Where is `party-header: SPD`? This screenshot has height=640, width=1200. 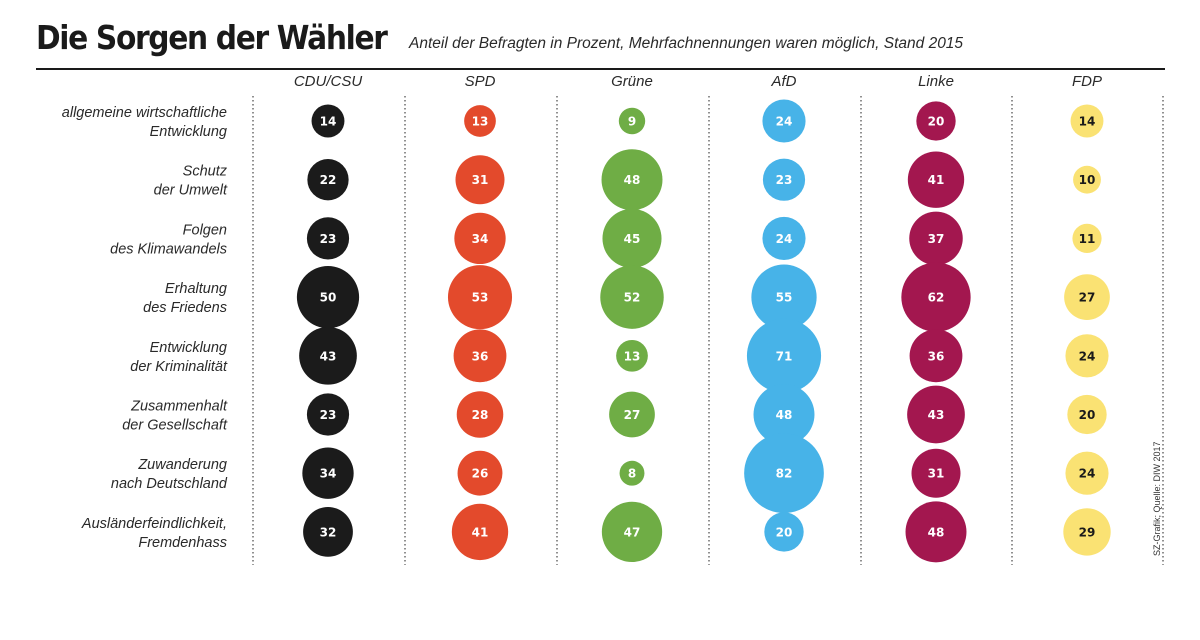
party-header: SPD is located at coordinates (480, 81).